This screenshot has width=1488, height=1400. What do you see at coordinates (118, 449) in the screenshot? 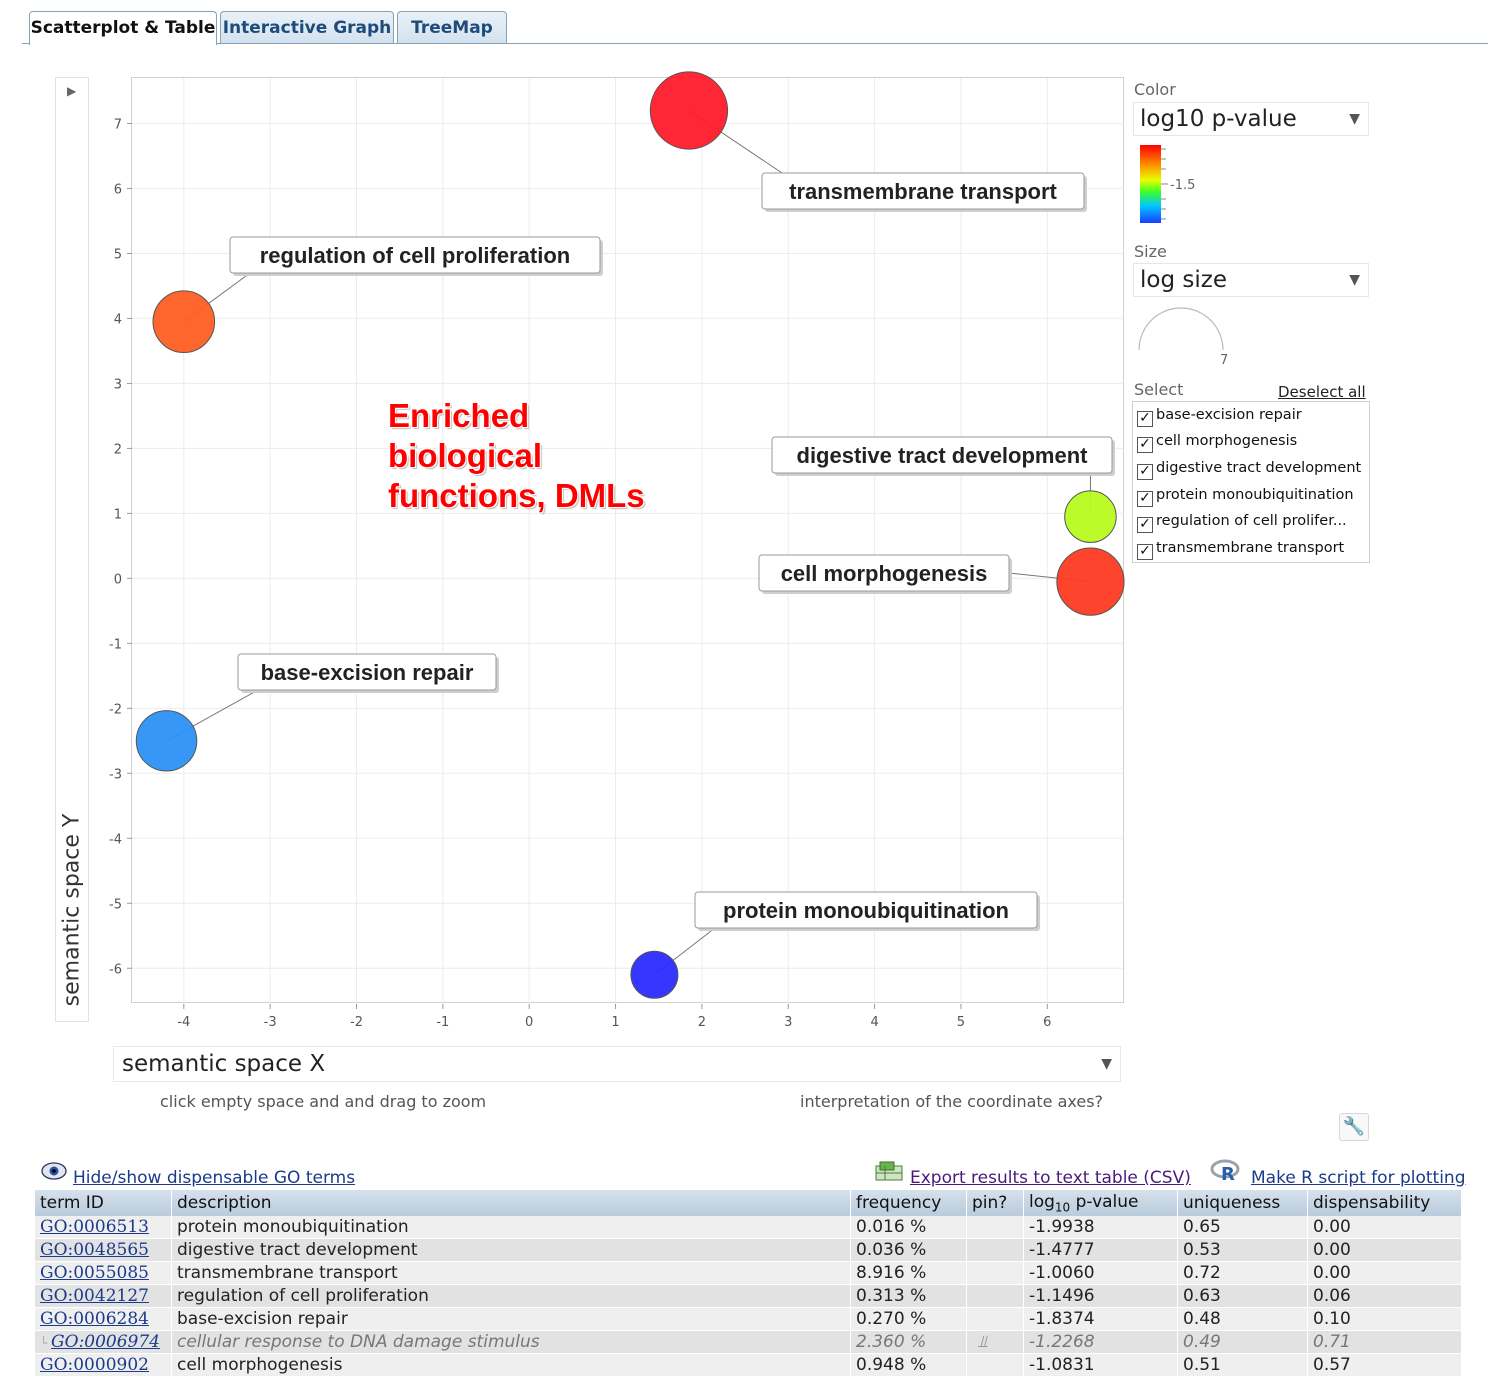
I see `y-tick-label: 2` at bounding box center [118, 449].